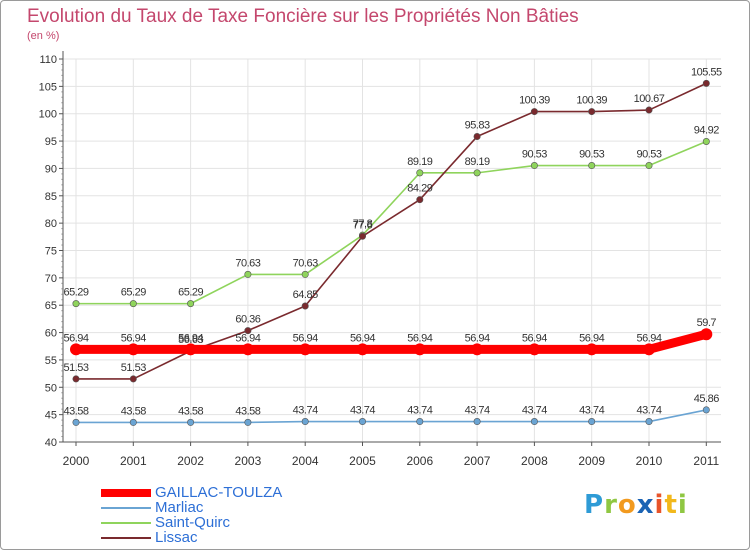  I want to click on y-tick-label: 80, so click(51, 224).